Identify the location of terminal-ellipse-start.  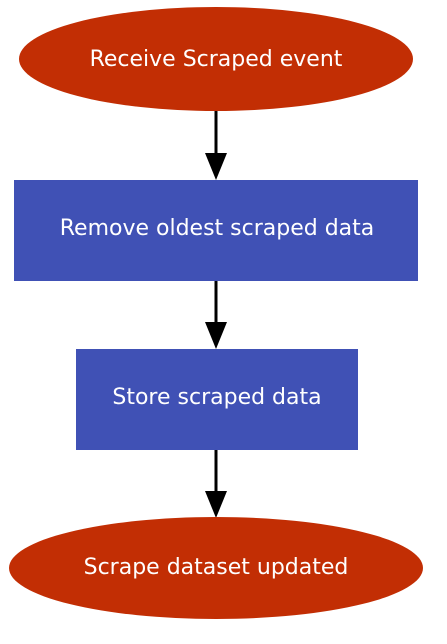
(216, 59).